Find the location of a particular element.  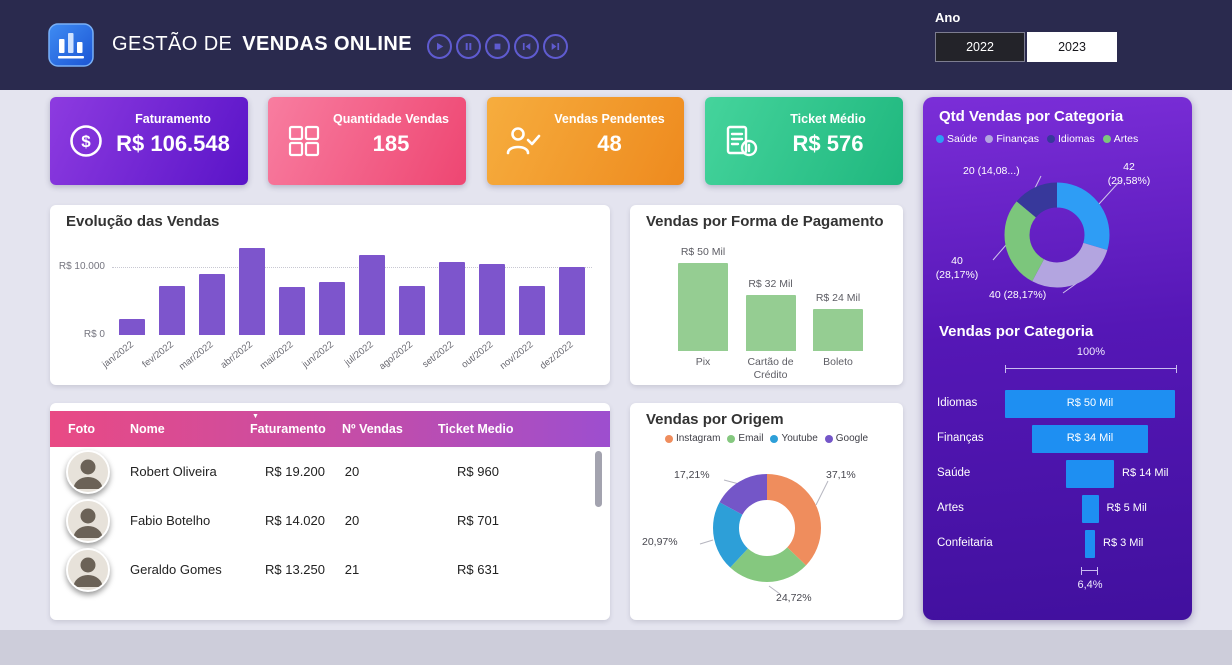

legend-label: Email is located at coordinates (751, 438).